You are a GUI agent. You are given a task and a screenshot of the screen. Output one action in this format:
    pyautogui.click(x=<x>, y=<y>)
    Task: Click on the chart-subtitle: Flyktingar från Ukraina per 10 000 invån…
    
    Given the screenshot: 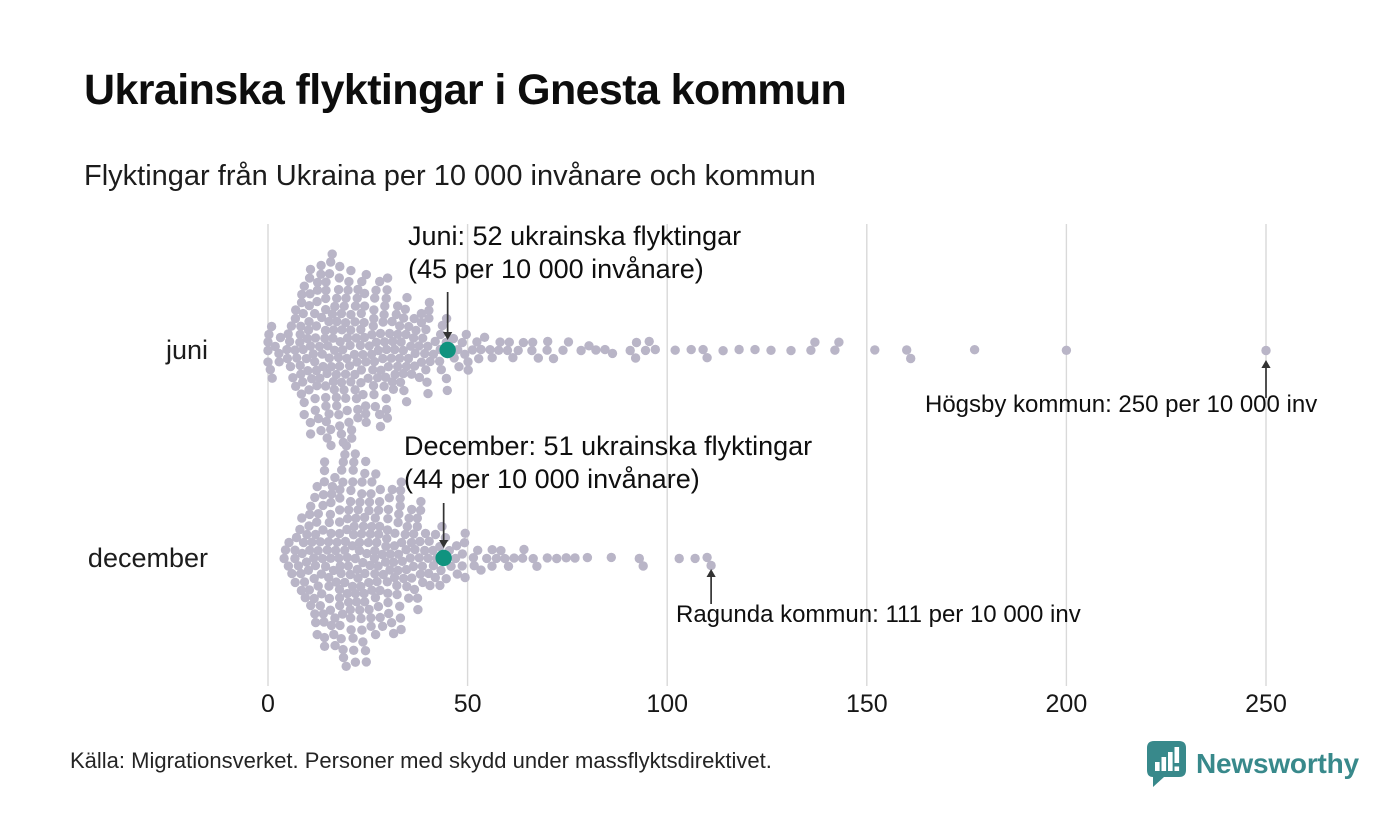 What is the action you would take?
    pyautogui.click(x=450, y=176)
    